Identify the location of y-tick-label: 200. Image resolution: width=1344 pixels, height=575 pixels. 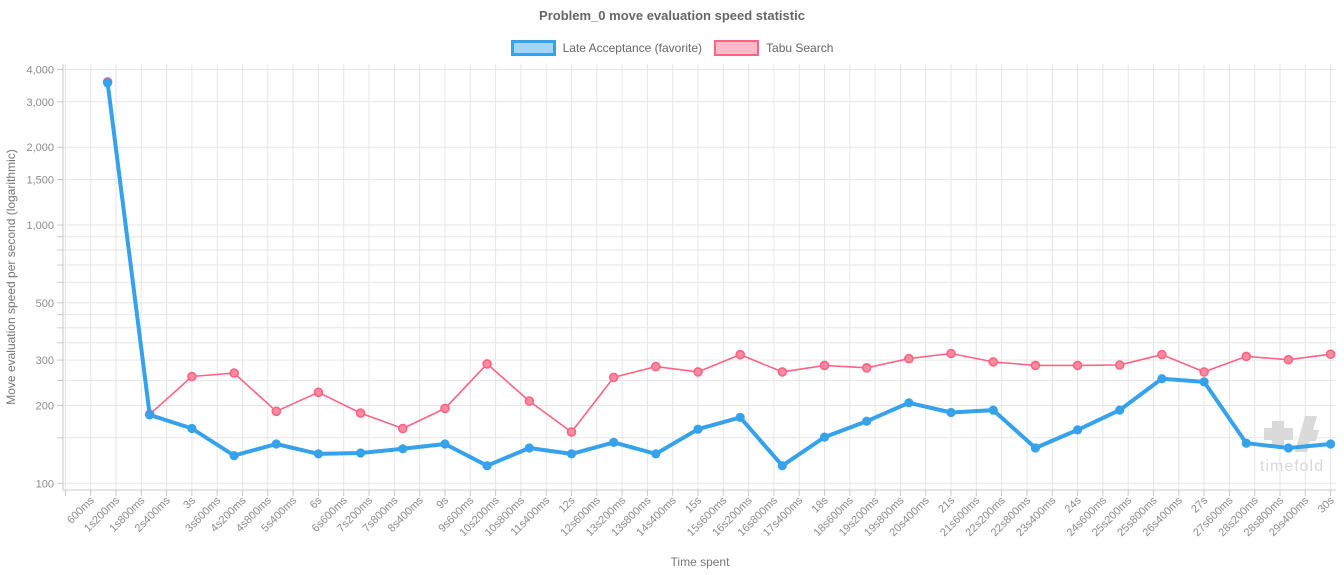
(45, 407).